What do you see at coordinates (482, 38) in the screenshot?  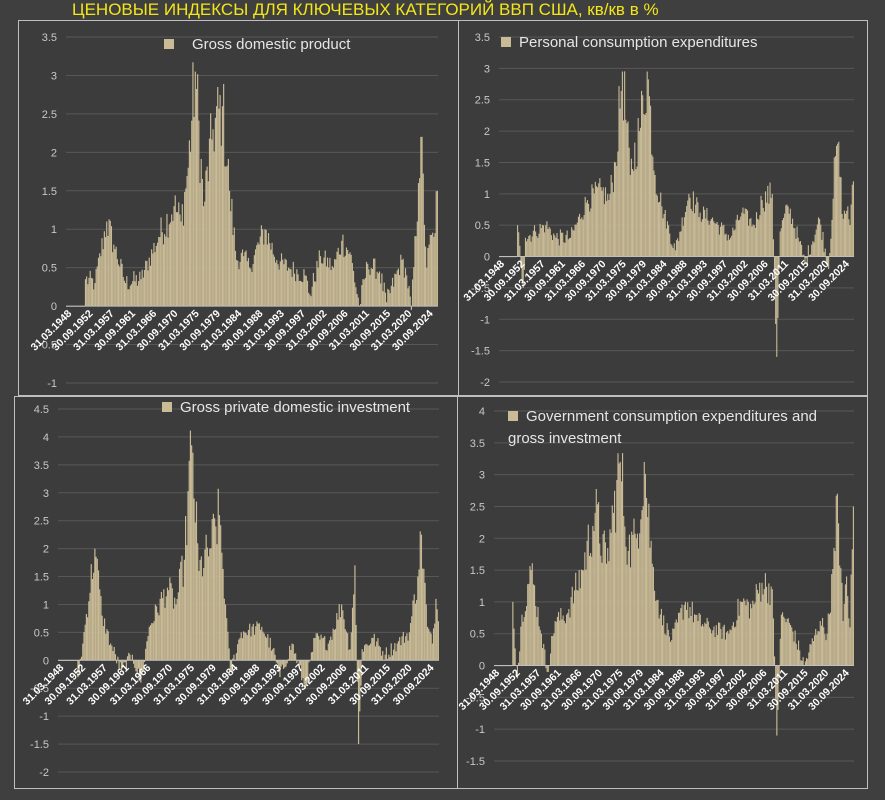 I see `y-tick-label: 3.5` at bounding box center [482, 38].